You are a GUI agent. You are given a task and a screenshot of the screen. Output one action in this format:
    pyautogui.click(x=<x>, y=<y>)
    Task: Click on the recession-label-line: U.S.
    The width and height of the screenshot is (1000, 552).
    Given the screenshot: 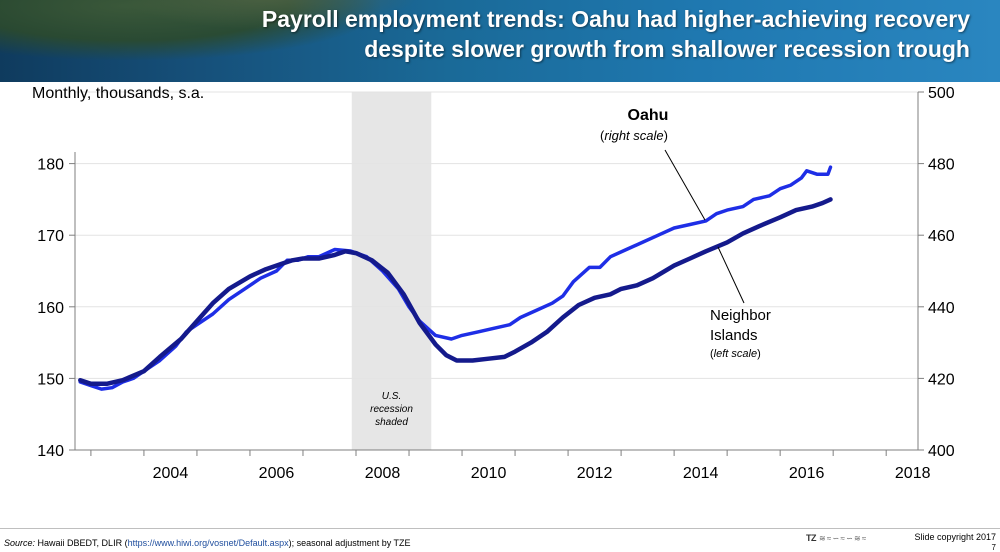 What is the action you would take?
    pyautogui.click(x=391, y=396)
    